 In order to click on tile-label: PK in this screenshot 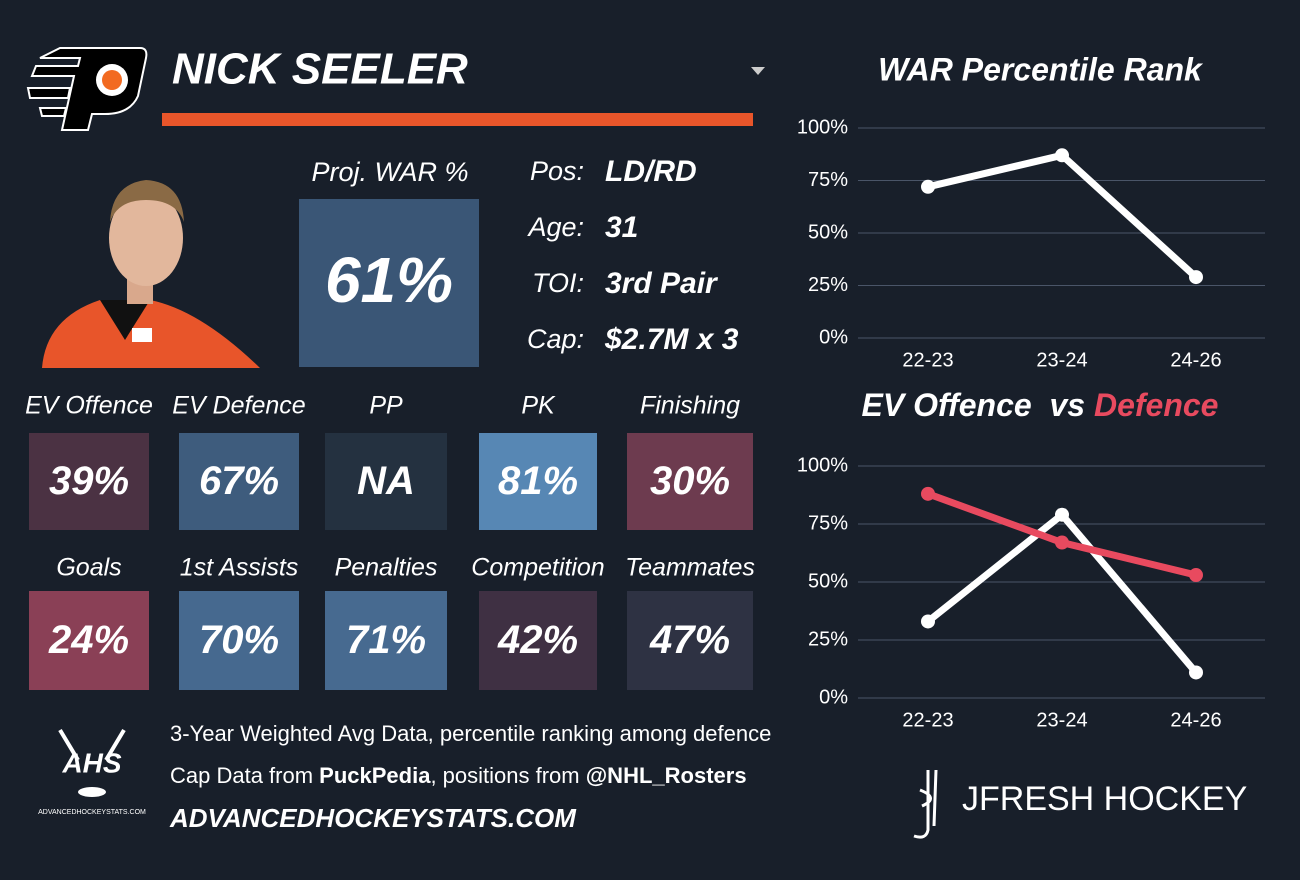, I will do `click(538, 406)`.